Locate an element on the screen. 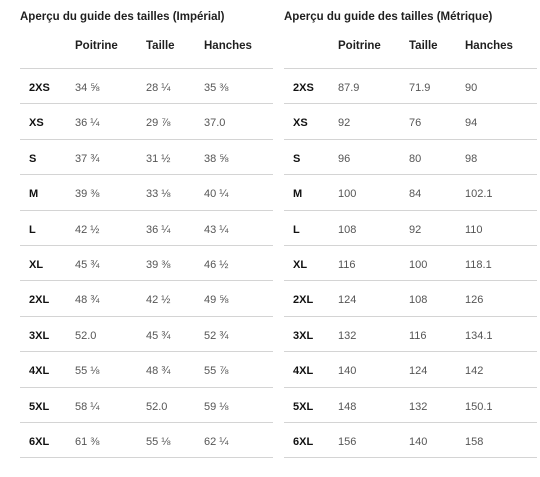 The width and height of the screenshot is (540, 477). chest-value: 58 ¼ is located at coordinates (87, 406).